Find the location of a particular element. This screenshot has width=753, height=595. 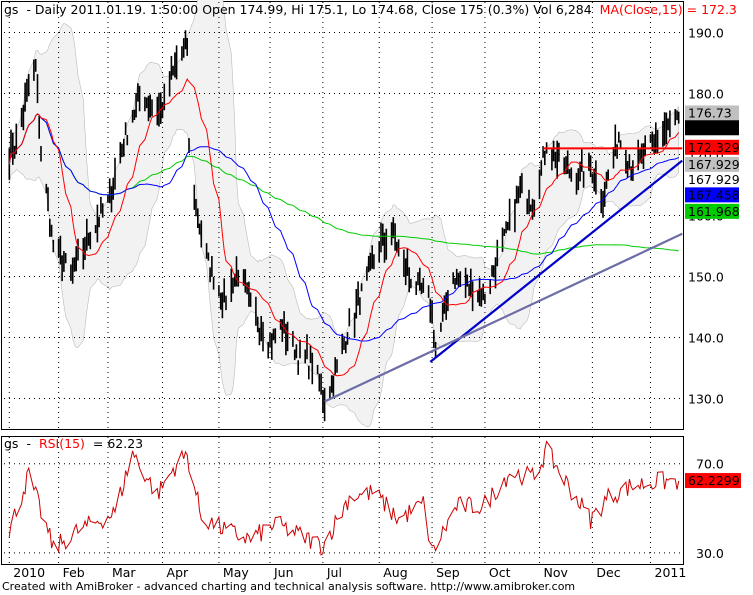

rsi-header-label: RSI(15) is located at coordinates (62, 443).